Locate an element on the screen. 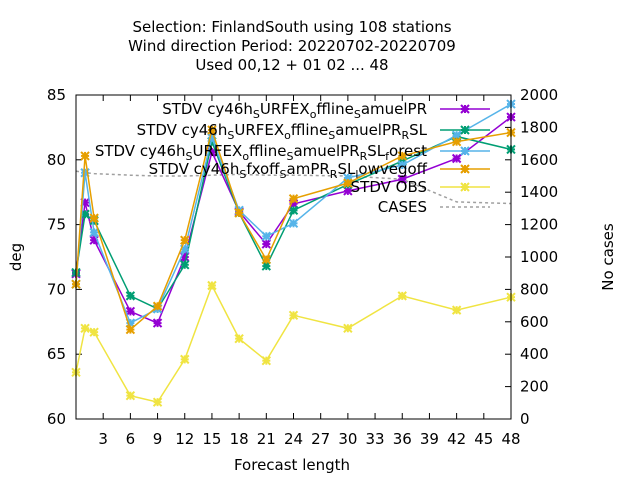  legend-entry-2: STDV cy46hSURFEXofflineSamuelPRRSLforest is located at coordinates (292, 152).